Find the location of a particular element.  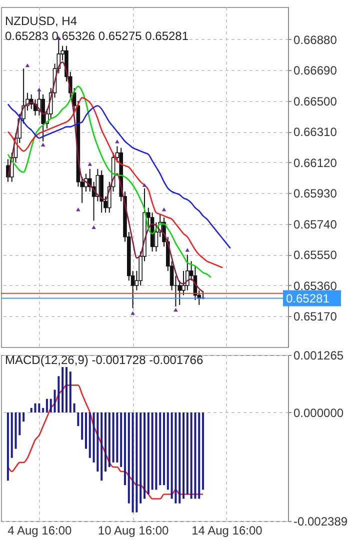

y-tick-label: -0.002389 is located at coordinates (321, 521).